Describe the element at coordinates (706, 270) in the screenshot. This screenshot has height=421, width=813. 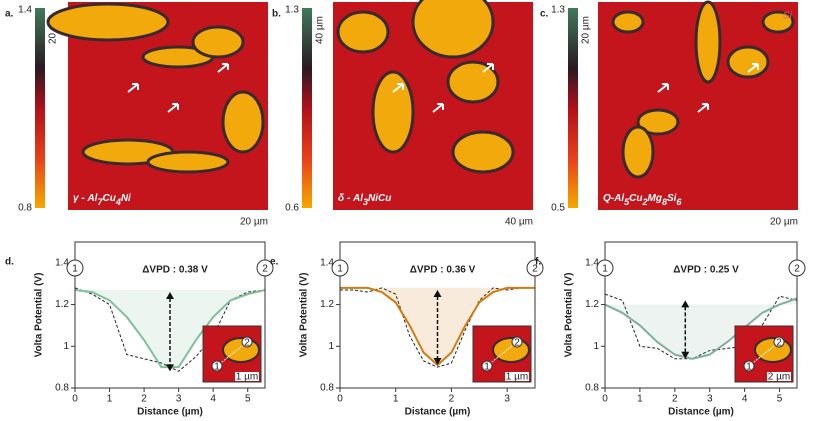
I see `vpd-annotation: ΔVPD : 0.25 V` at that location.